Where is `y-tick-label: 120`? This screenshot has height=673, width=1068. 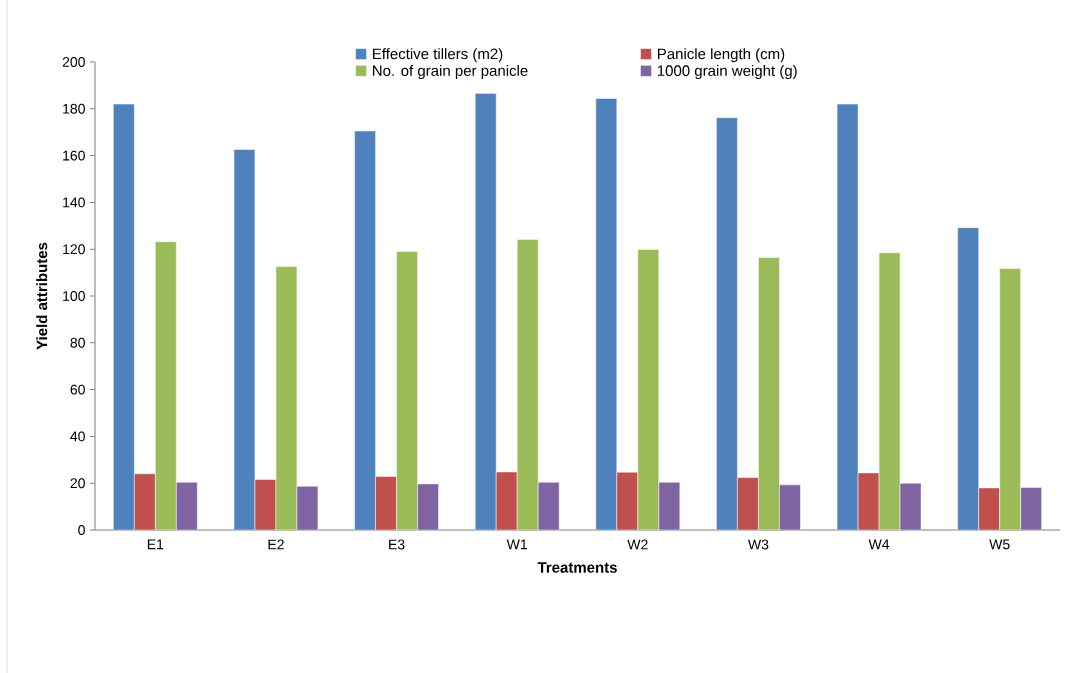
y-tick-label: 120 is located at coordinates (74, 249).